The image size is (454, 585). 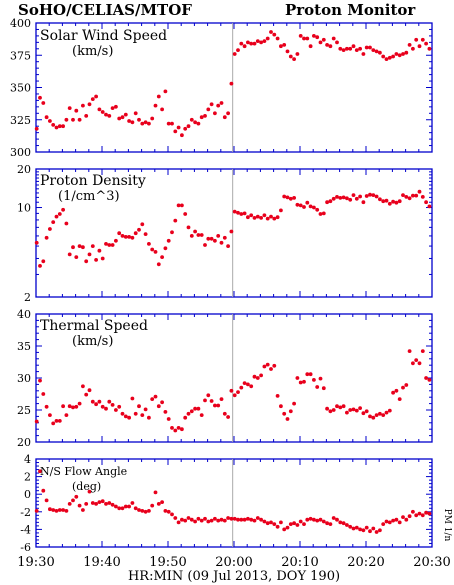 I want to click on y-tick-label: -2, so click(x=25, y=512).